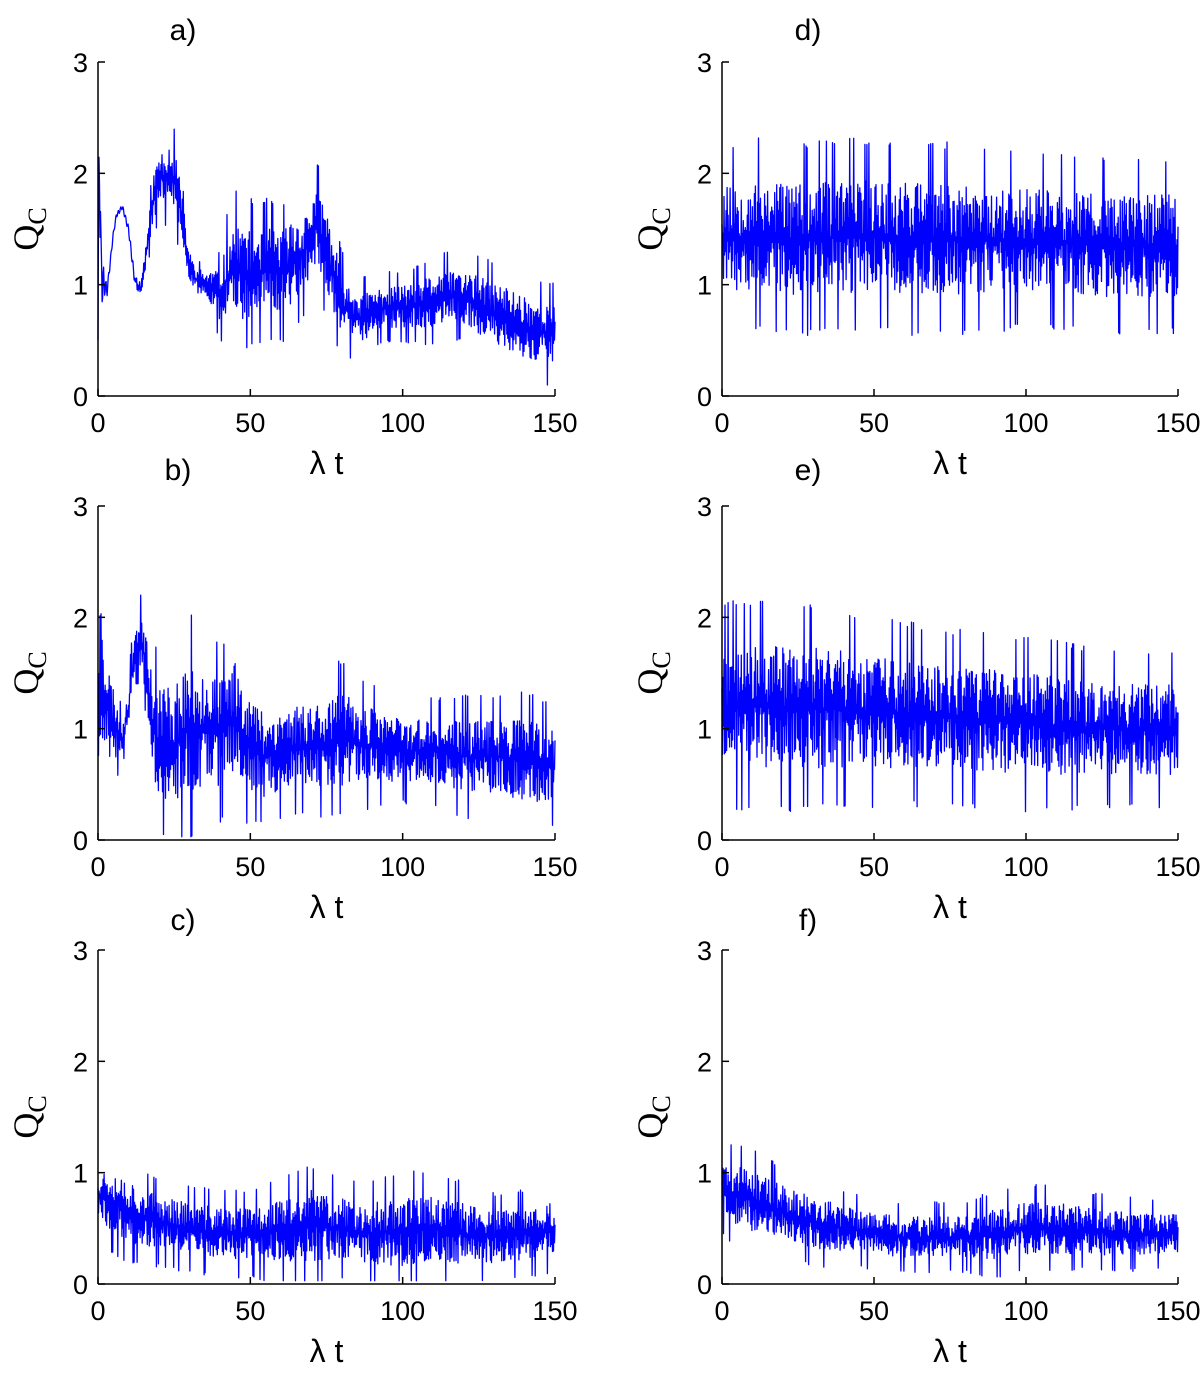  Describe the element at coordinates (178, 470) in the screenshot. I see `panel-label: b)` at that location.